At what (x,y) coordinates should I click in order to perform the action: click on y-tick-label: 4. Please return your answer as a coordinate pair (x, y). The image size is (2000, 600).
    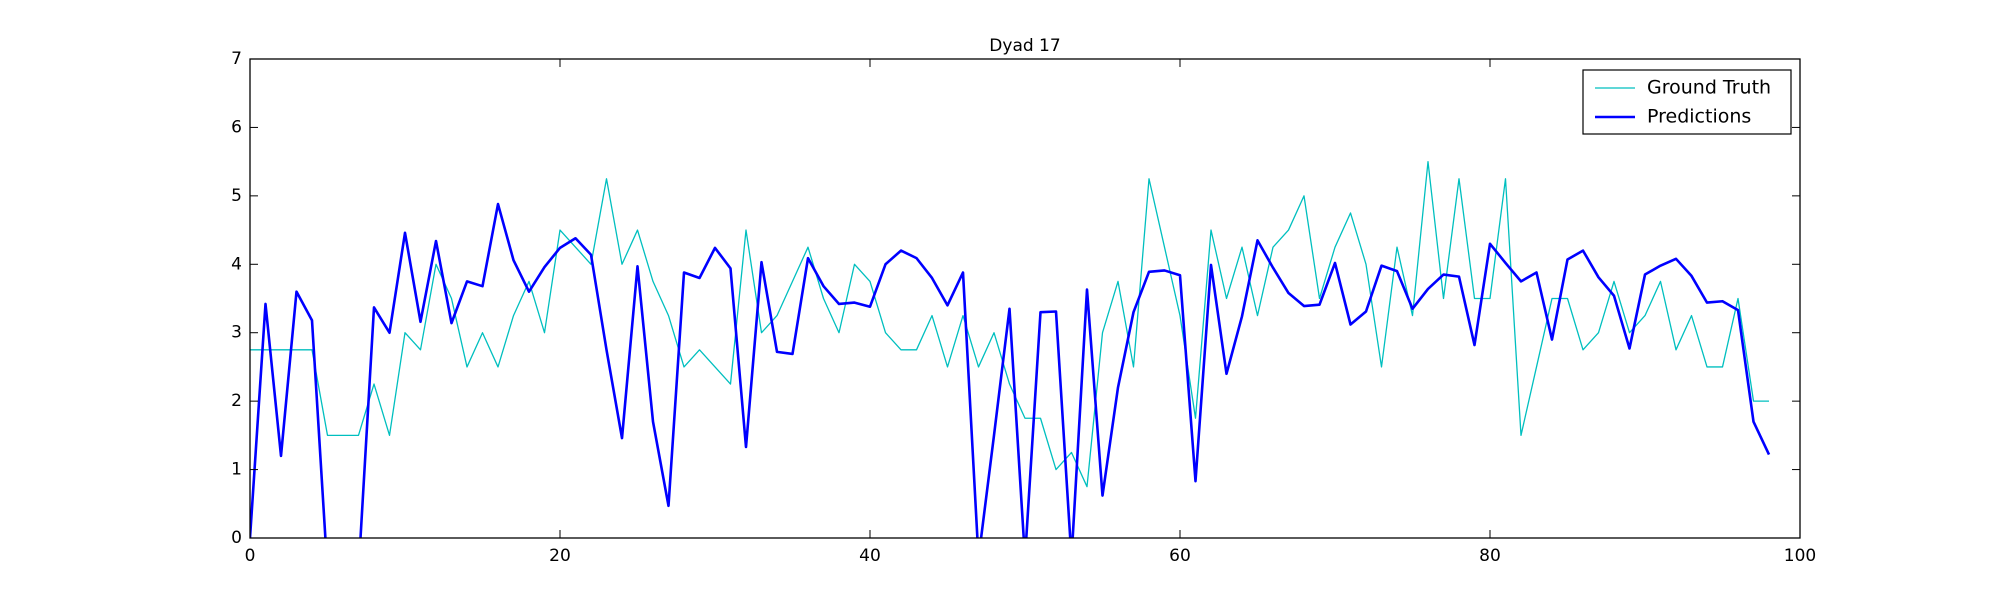
    Looking at the image, I should click on (236, 264).